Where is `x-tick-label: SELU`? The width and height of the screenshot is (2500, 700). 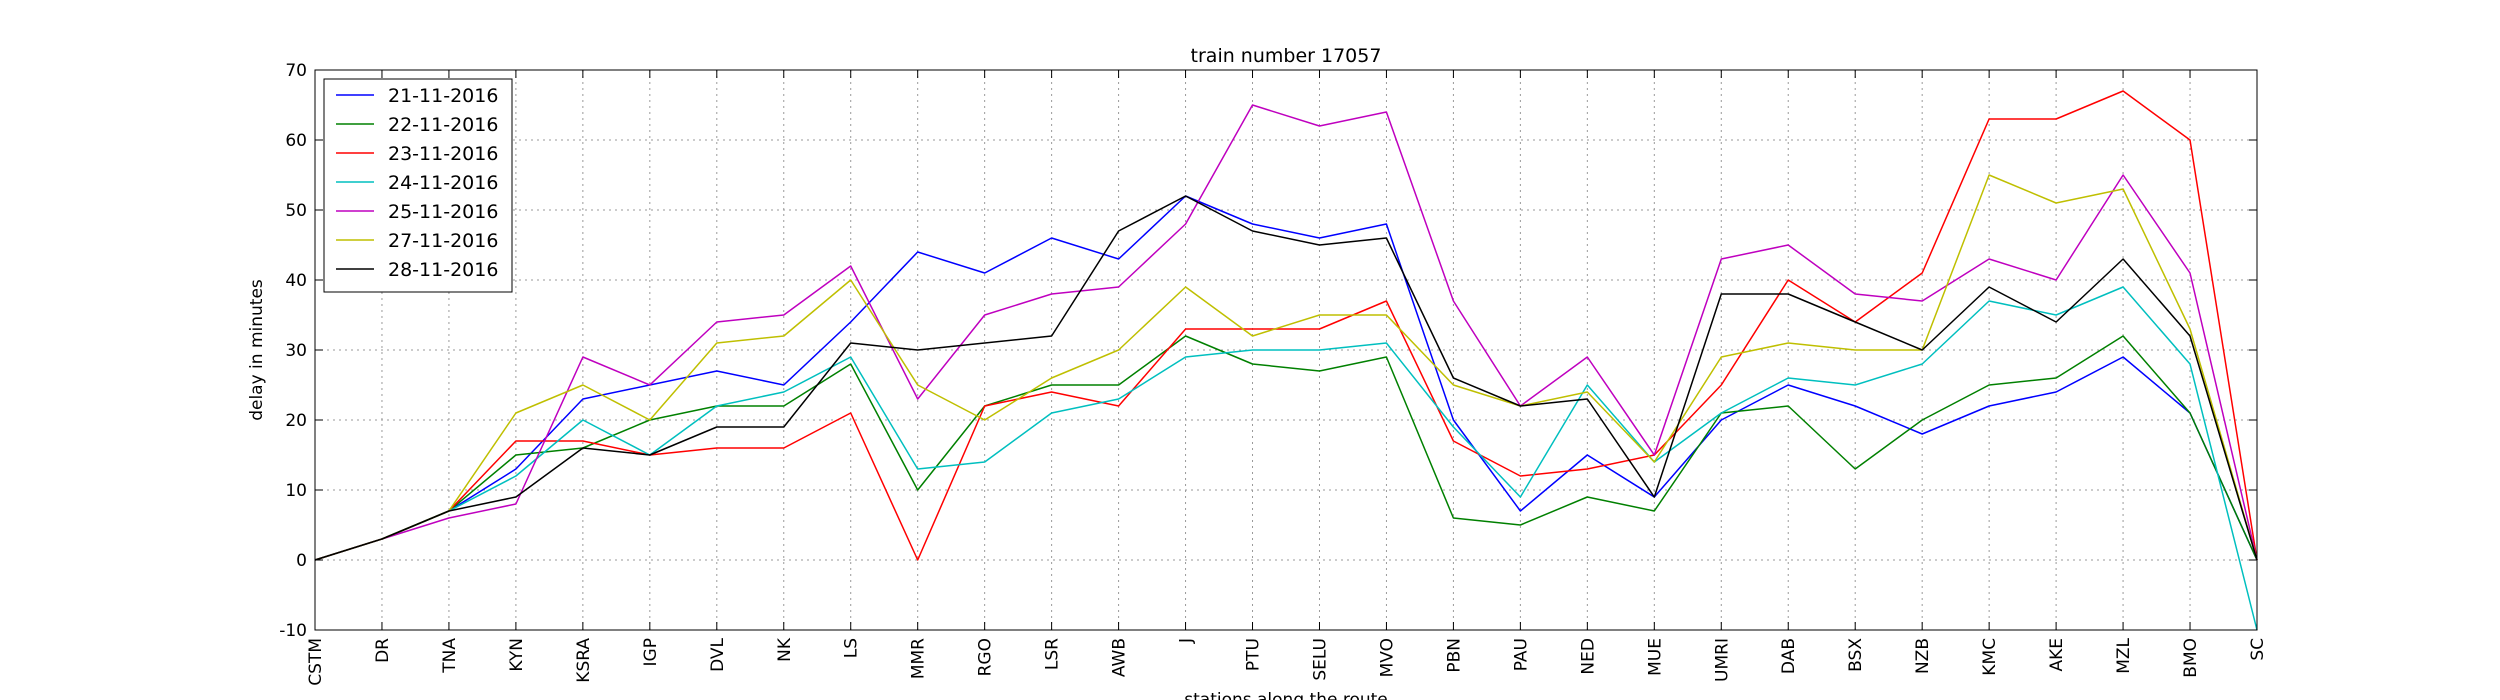 x-tick-label: SELU is located at coordinates (1320, 659).